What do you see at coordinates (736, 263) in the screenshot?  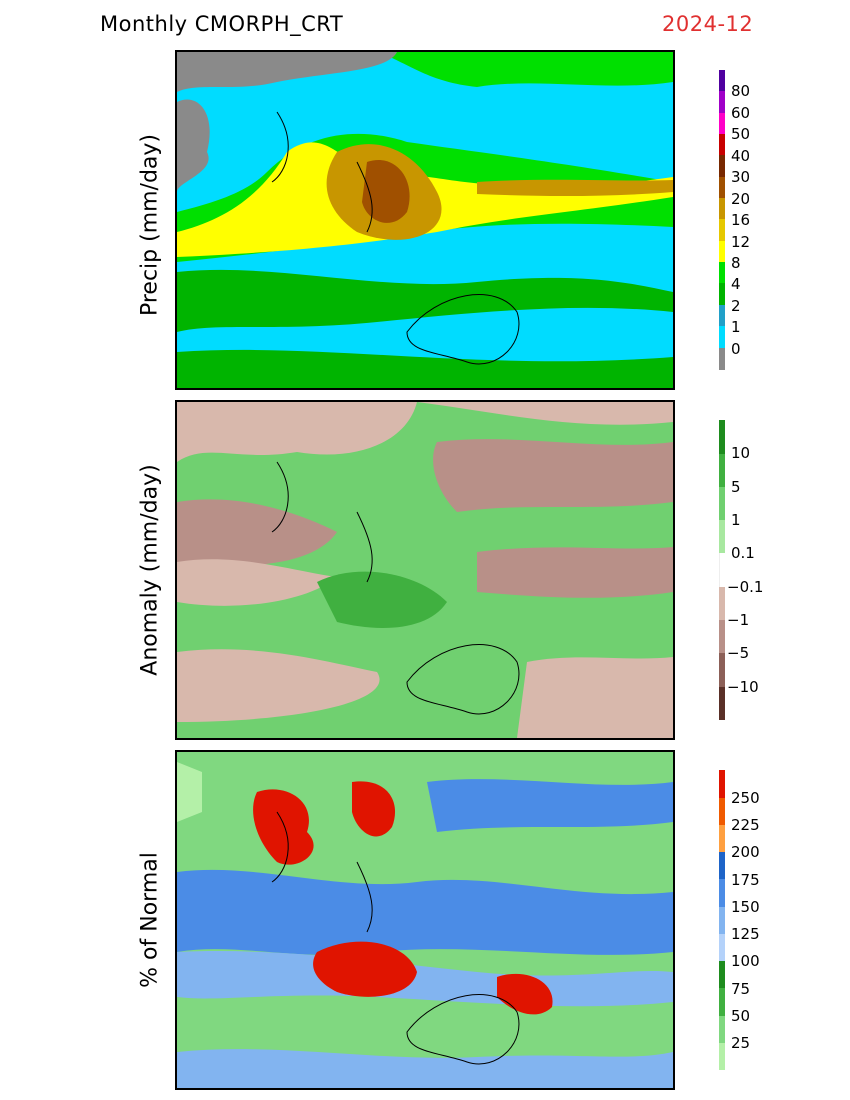 I see `precip-tick-label: 8` at bounding box center [736, 263].